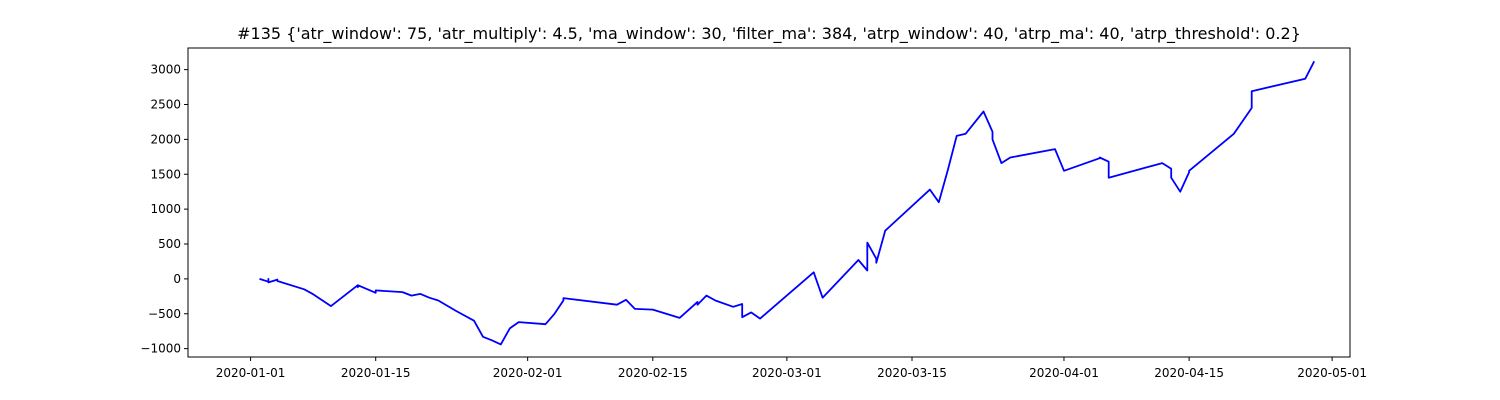 This screenshot has height=400, width=1500. I want to click on y-tick-label: −1000, so click(160, 349).